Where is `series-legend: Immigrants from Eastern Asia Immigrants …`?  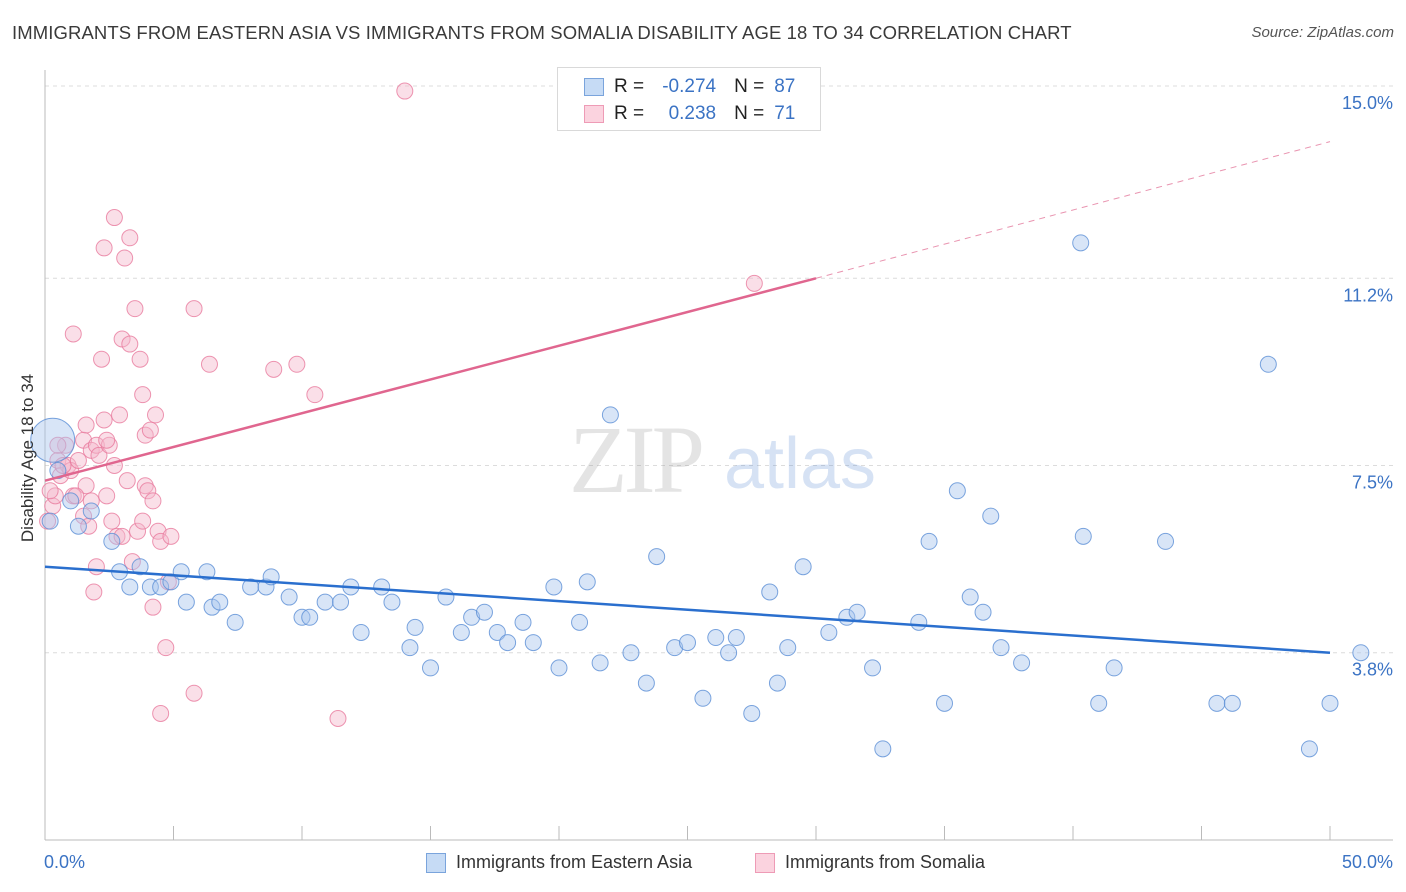
series-legend: Immigrants from Eastern Asia Immigrants … is located at coordinates (703, 865).